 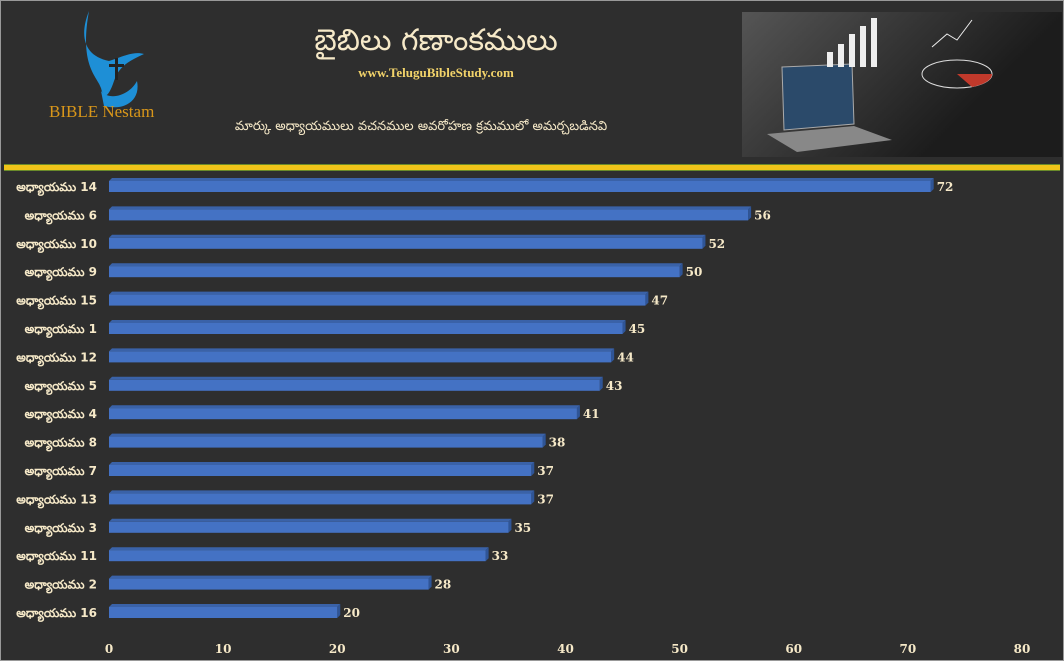 I want to click on data-label: 33, so click(x=500, y=556).